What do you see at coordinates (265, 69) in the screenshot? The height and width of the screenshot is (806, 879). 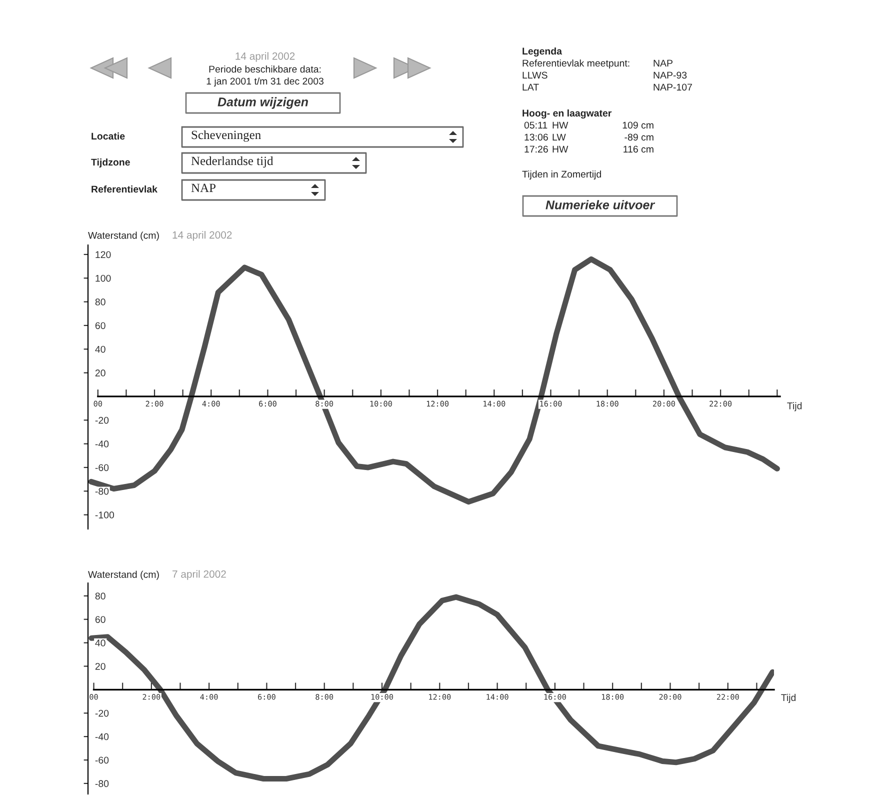 I see `text: Periode beschikbare data:` at bounding box center [265, 69].